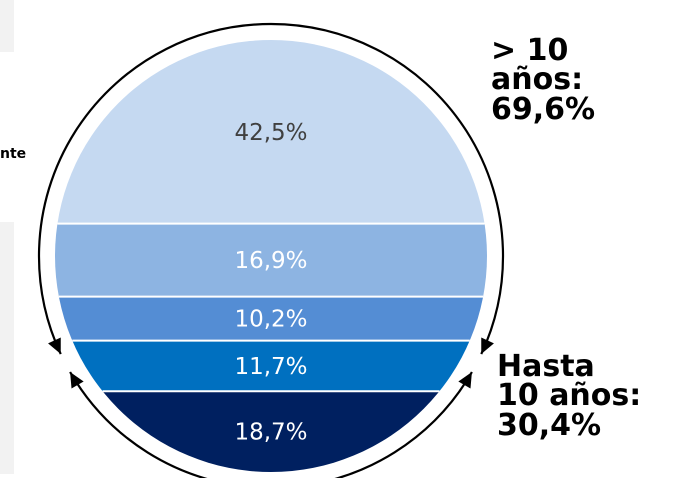 The image size is (684, 478). What do you see at coordinates (13, 154) in the screenshot?
I see `cut-off-label: nte` at bounding box center [13, 154].